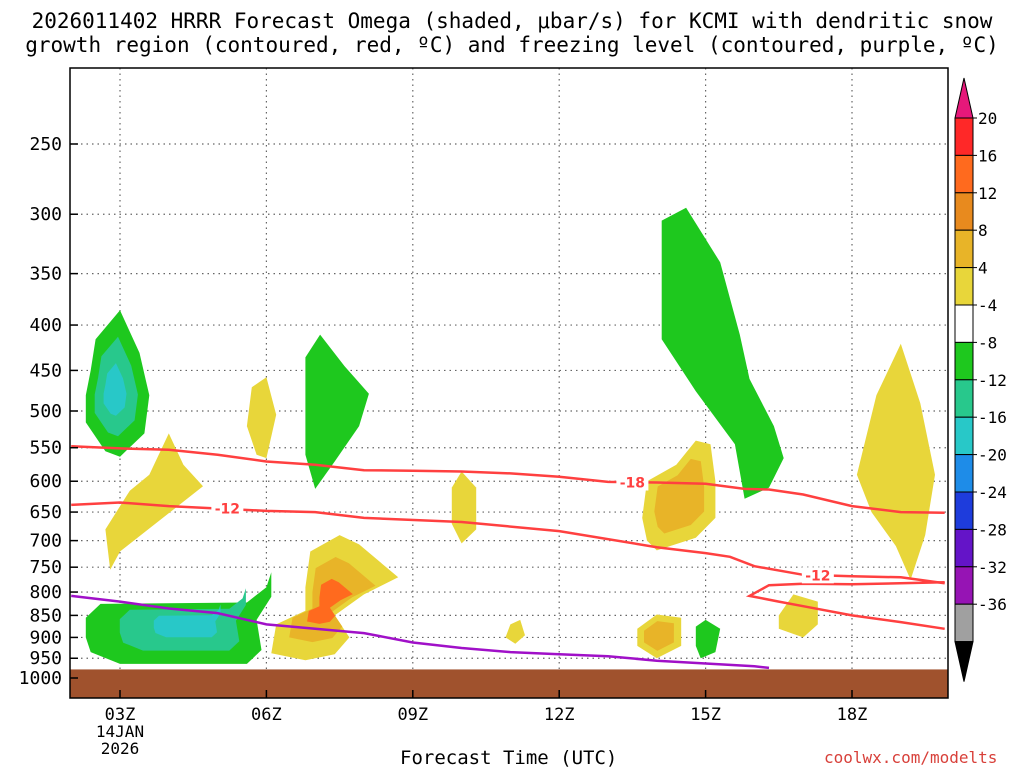 The image size is (1024, 769). What do you see at coordinates (120, 748) in the screenshot?
I see `x-date-label-1: 2026` at bounding box center [120, 748].